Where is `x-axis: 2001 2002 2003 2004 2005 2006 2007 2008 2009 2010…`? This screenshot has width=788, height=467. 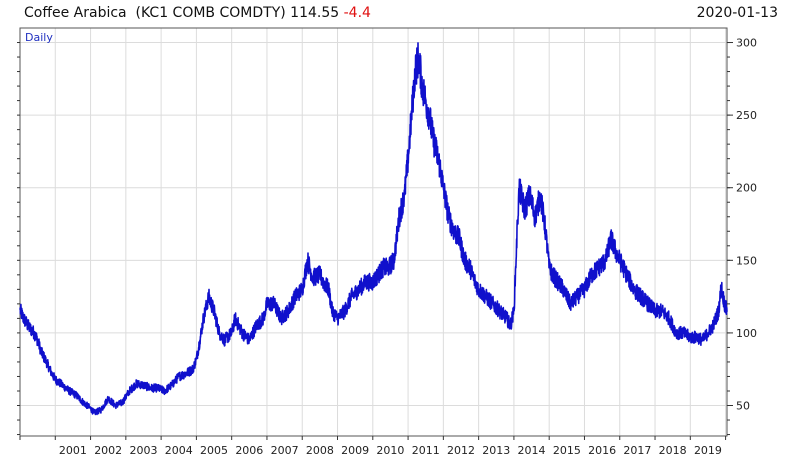
x-axis: 2001 2002 2003 2004 2005 2006 2007 2008 2009 2010… is located at coordinates (373, 446).